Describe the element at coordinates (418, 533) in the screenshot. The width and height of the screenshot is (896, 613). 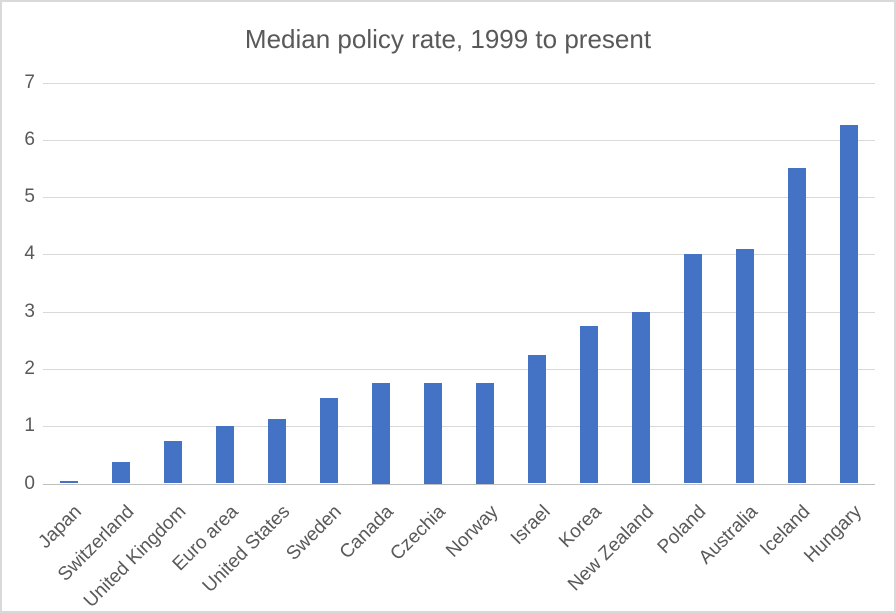
I see `x-category-label: Czechia` at that location.